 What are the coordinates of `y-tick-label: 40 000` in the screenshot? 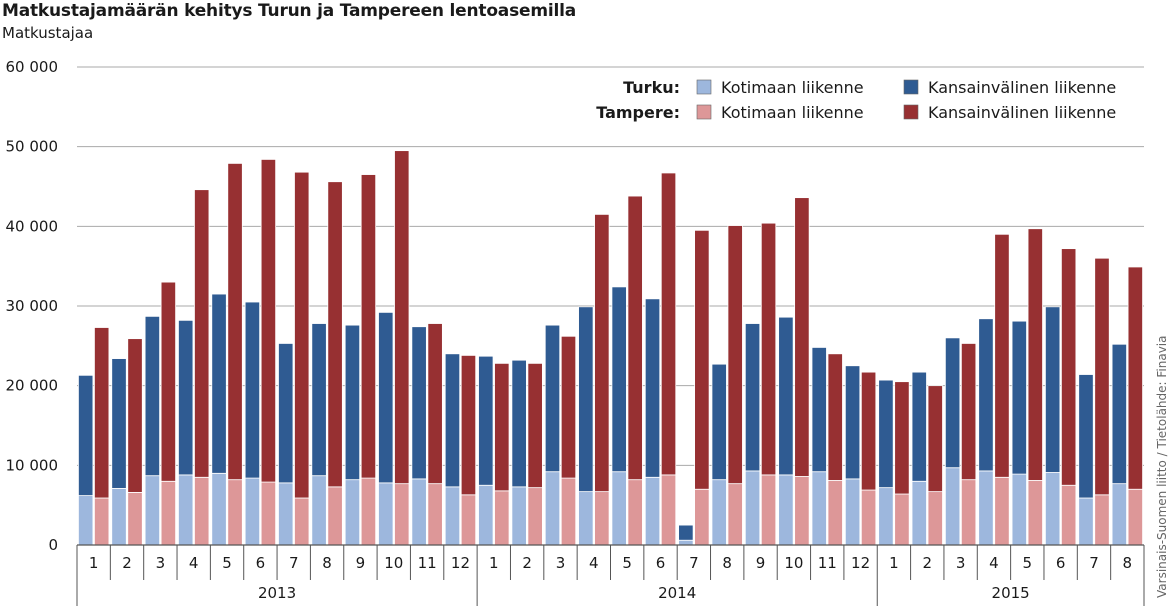 It's located at (32, 226).